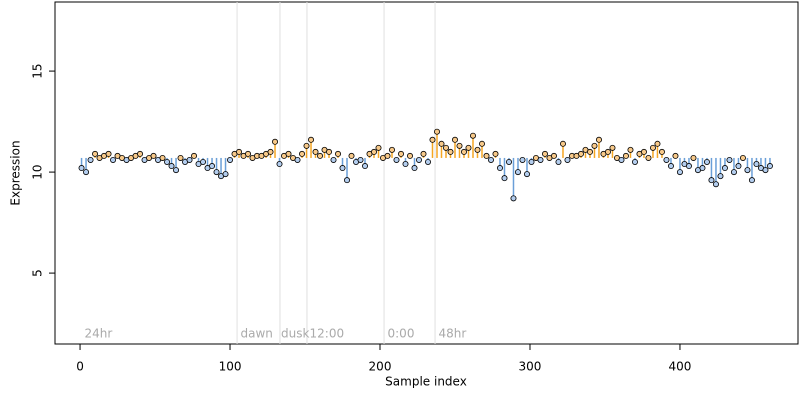 Image resolution: width=800 pixels, height=404 pixels. Describe the element at coordinates (99, 334) in the screenshot. I see `annotation: 24hr` at that location.